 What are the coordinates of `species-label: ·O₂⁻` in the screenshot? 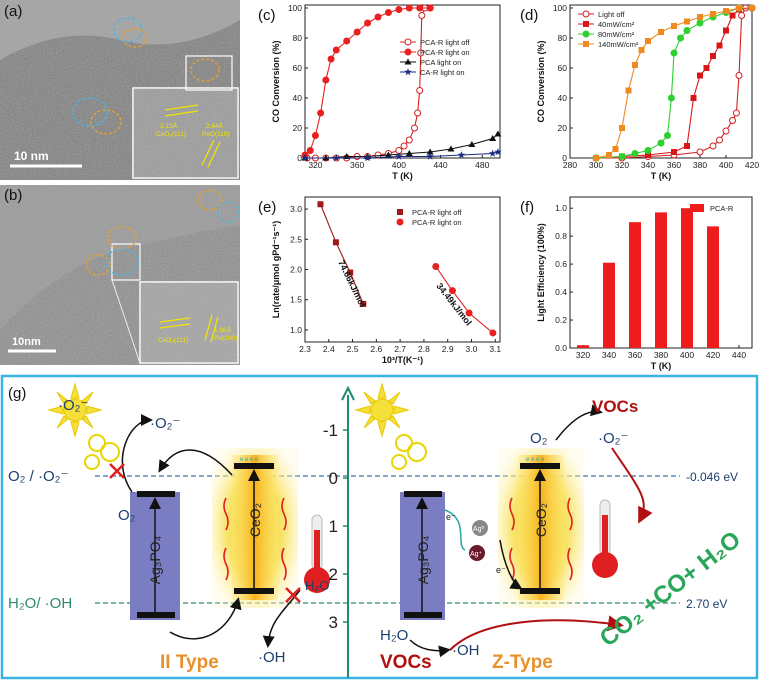 It's located at (613, 438).